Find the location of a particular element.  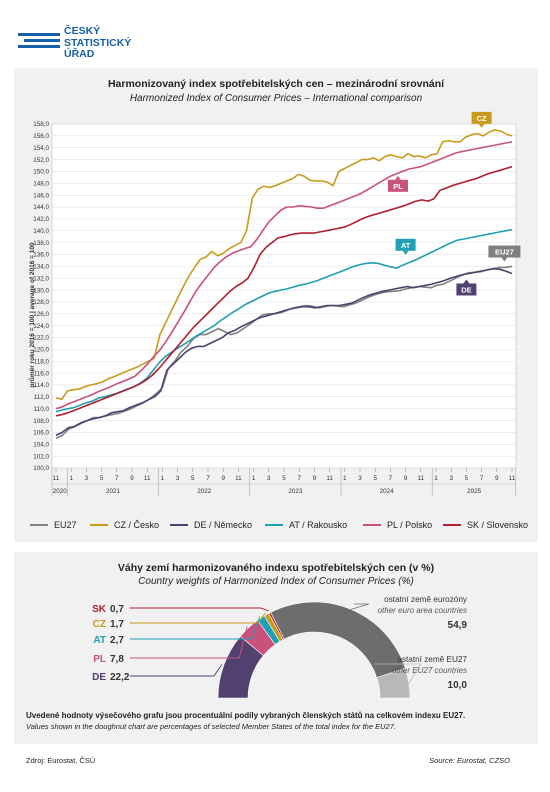

y-tick-label: 128,0 is located at coordinates (41, 302).